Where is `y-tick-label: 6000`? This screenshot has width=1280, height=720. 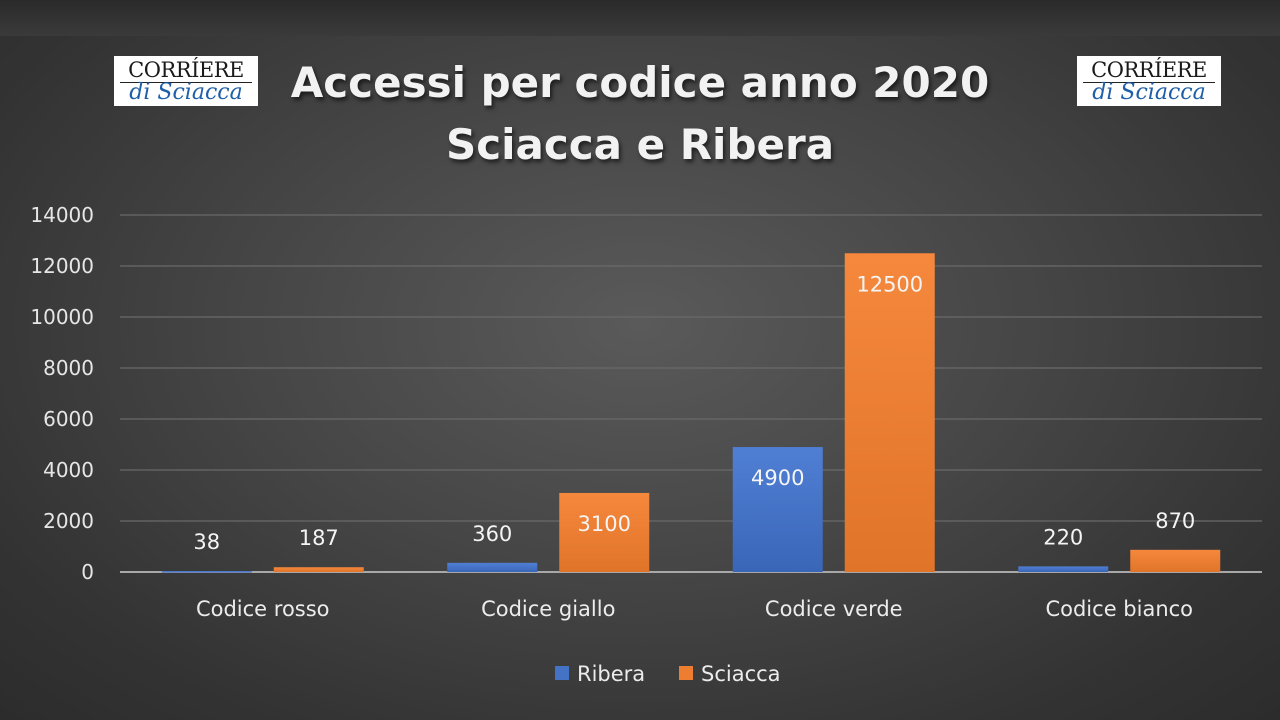 y-tick-label: 6000 is located at coordinates (68, 419).